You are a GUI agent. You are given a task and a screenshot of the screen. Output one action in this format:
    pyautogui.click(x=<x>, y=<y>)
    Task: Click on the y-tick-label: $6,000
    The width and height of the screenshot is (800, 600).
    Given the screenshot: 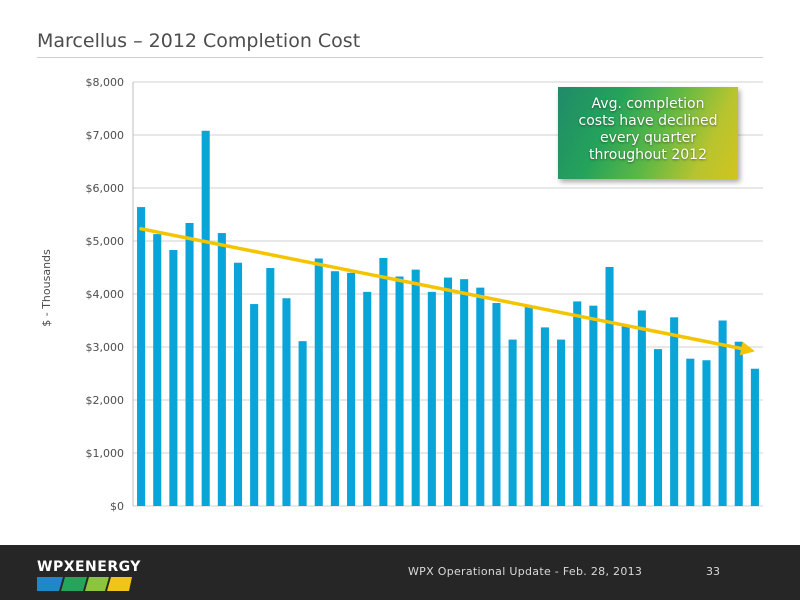 What is the action you would take?
    pyautogui.click(x=105, y=188)
    